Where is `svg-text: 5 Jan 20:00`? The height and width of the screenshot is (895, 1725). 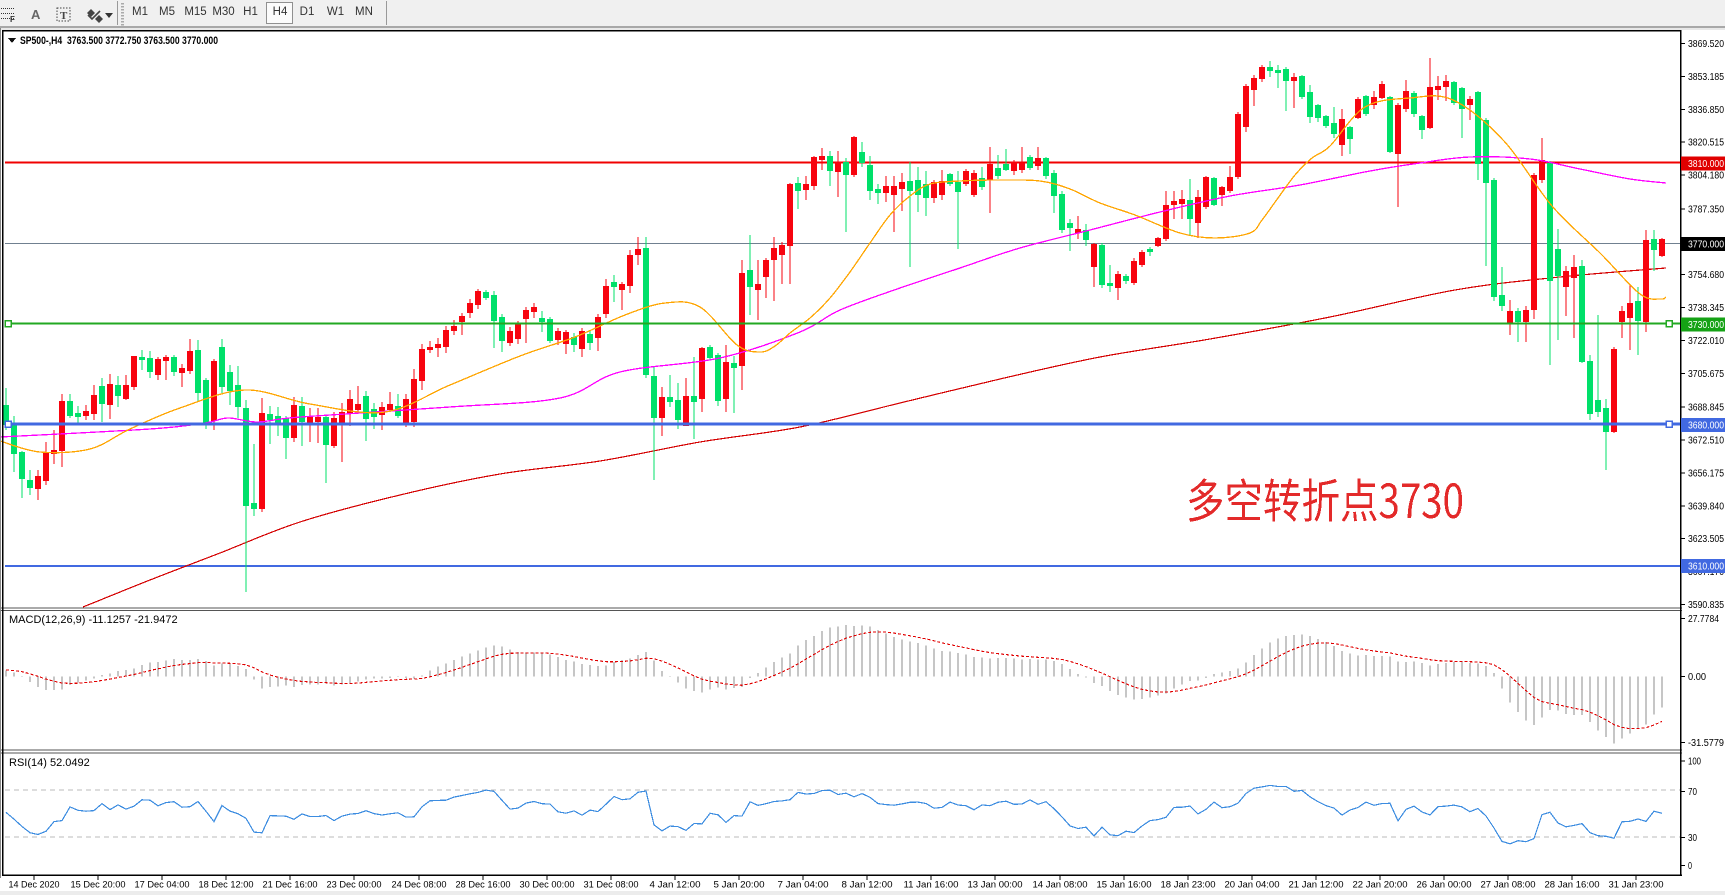
svg-text: 5 Jan 20:00 is located at coordinates (739, 885).